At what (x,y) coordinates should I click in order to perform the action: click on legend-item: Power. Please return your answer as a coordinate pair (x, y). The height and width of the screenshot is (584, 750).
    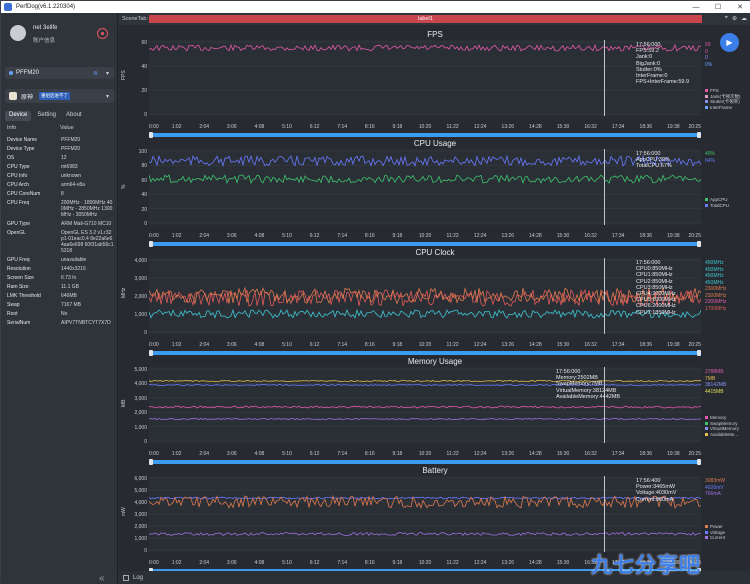
    Looking at the image, I should click on (727, 527).